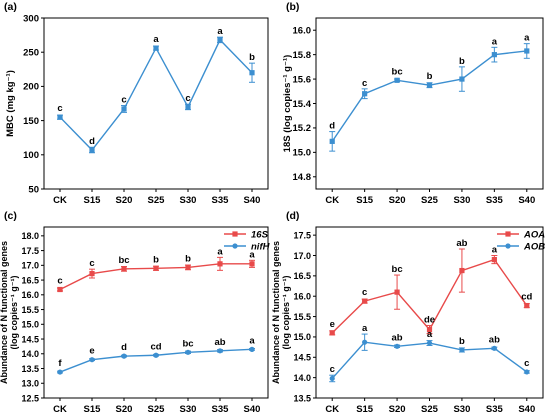  What do you see at coordinates (60, 363) in the screenshot?
I see `significance-letter: f` at bounding box center [60, 363].